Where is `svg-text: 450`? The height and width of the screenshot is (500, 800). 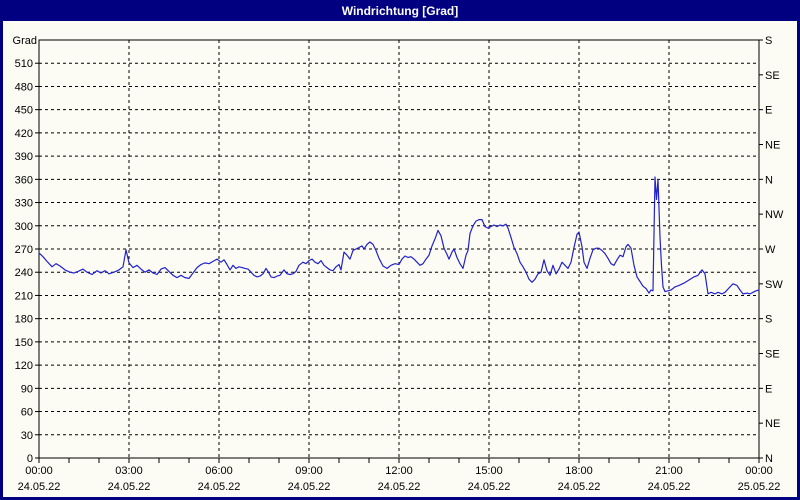
svg-text: 450 is located at coordinates (24, 111).